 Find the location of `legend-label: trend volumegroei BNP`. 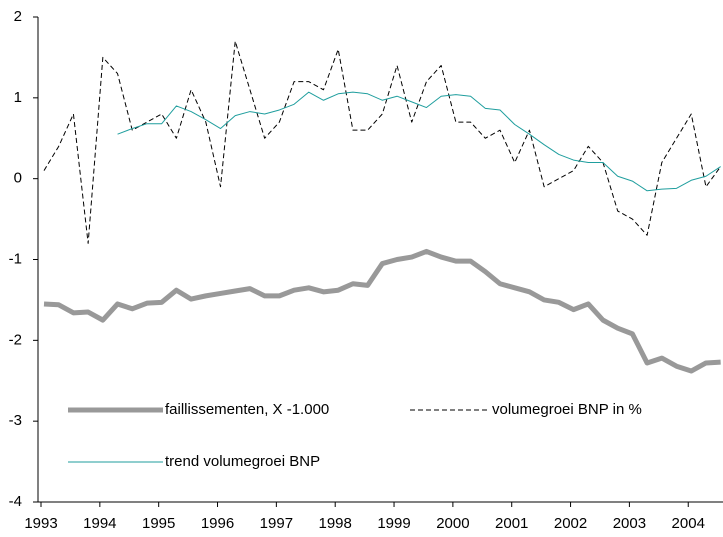

legend-label: trend volumegroei BNP is located at coordinates (242, 461).